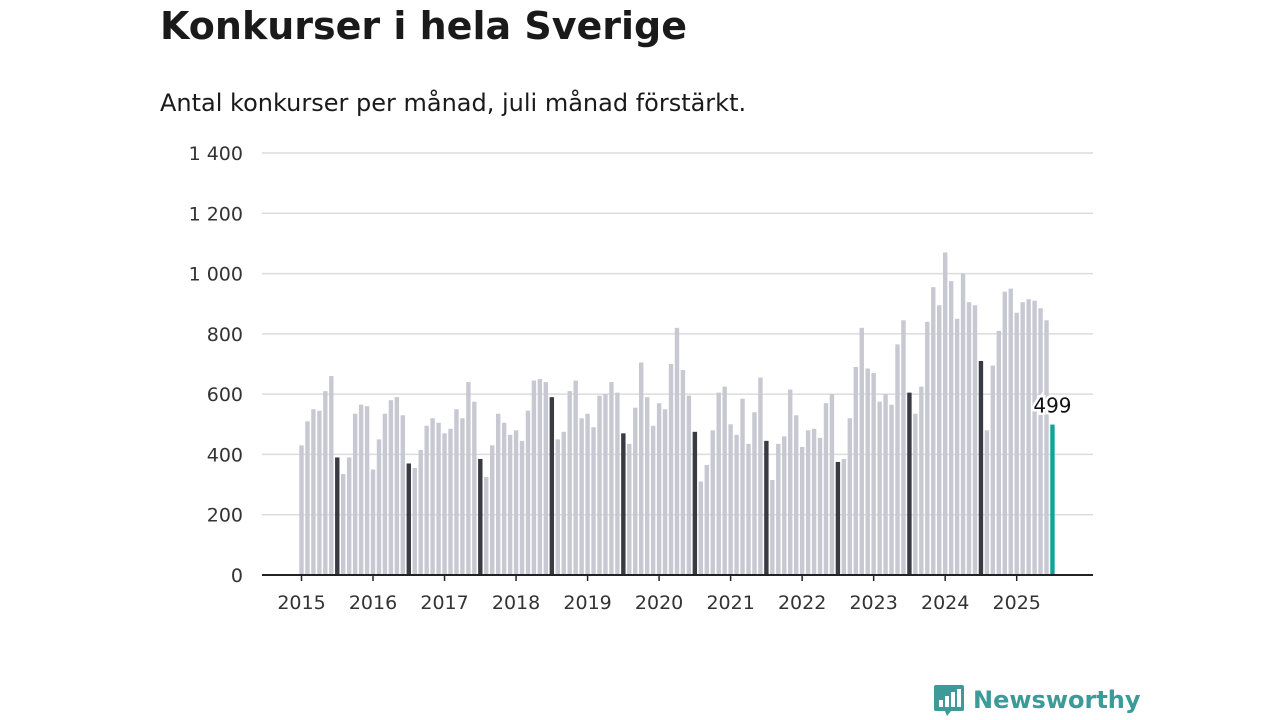  What do you see at coordinates (945, 603) in the screenshot?
I see `x-tick-label: 2024` at bounding box center [945, 603].